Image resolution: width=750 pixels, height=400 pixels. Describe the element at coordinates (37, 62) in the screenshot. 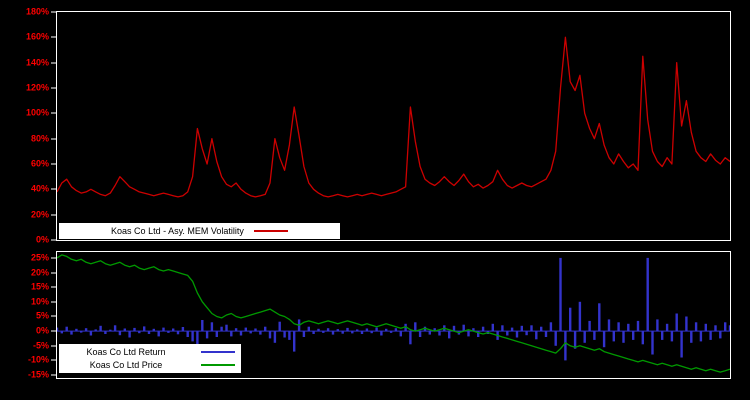

I see `y-tick-label: 140%` at that location.